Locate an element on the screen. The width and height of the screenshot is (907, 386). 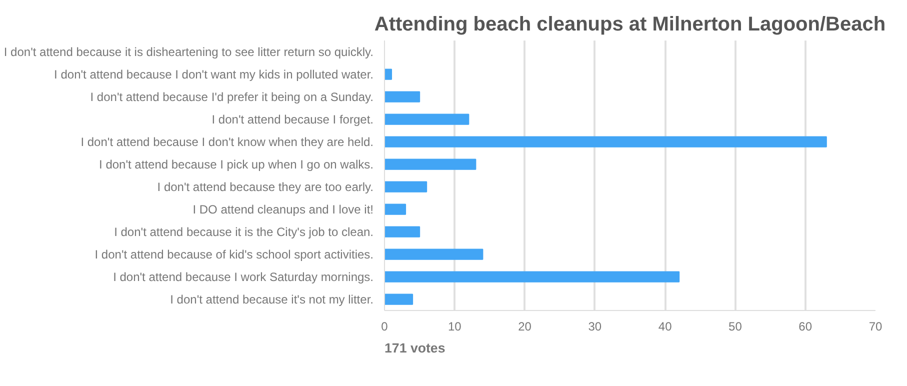
y-tick-label: I don't attend because it's not my litter. is located at coordinates (272, 299).